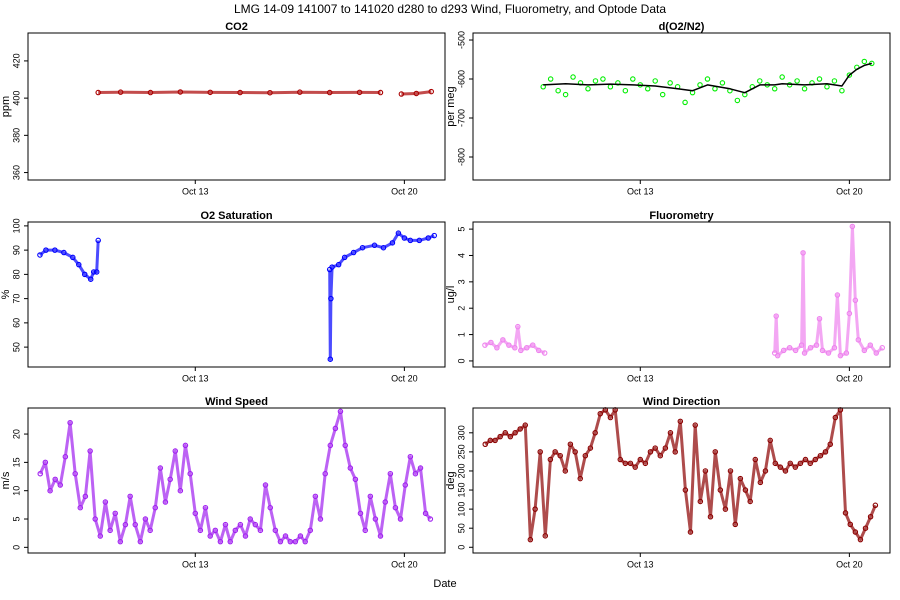  I want to click on y-tick-label: 4, so click(461, 255).